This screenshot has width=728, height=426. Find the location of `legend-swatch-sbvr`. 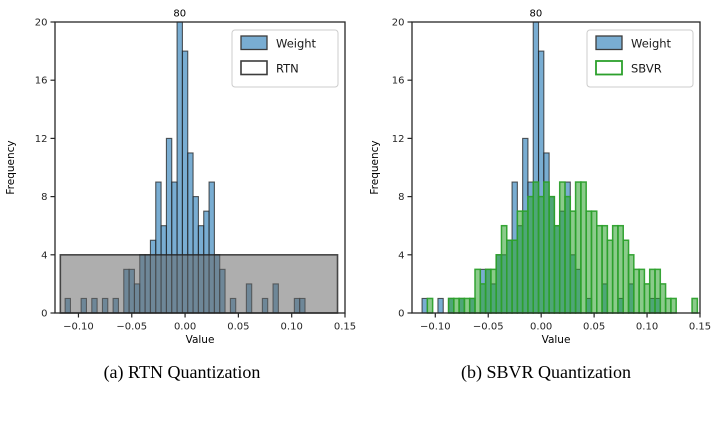

legend-swatch-sbvr is located at coordinates (609, 68).